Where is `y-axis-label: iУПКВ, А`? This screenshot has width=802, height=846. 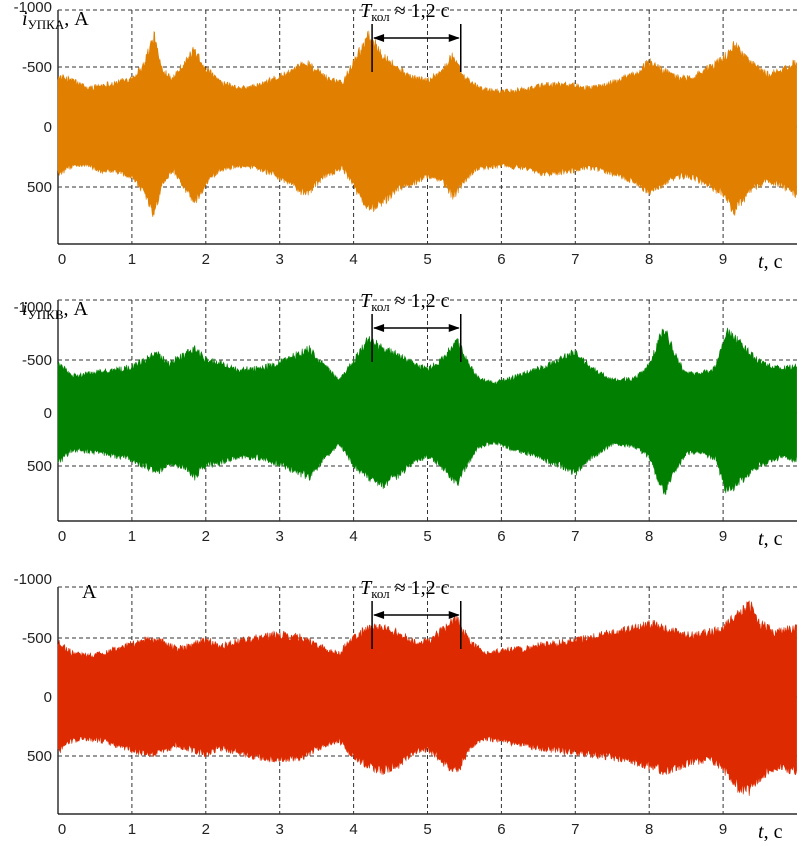
y-axis-label: iУПКВ, А is located at coordinates (55, 310).